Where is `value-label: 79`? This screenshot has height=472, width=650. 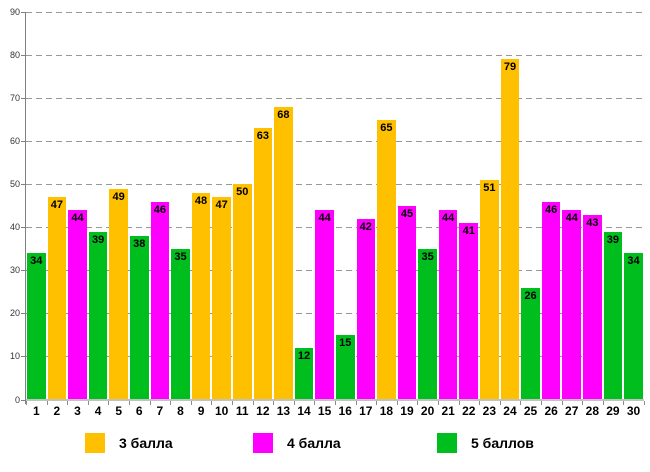 value-label: 79 is located at coordinates (510, 67).